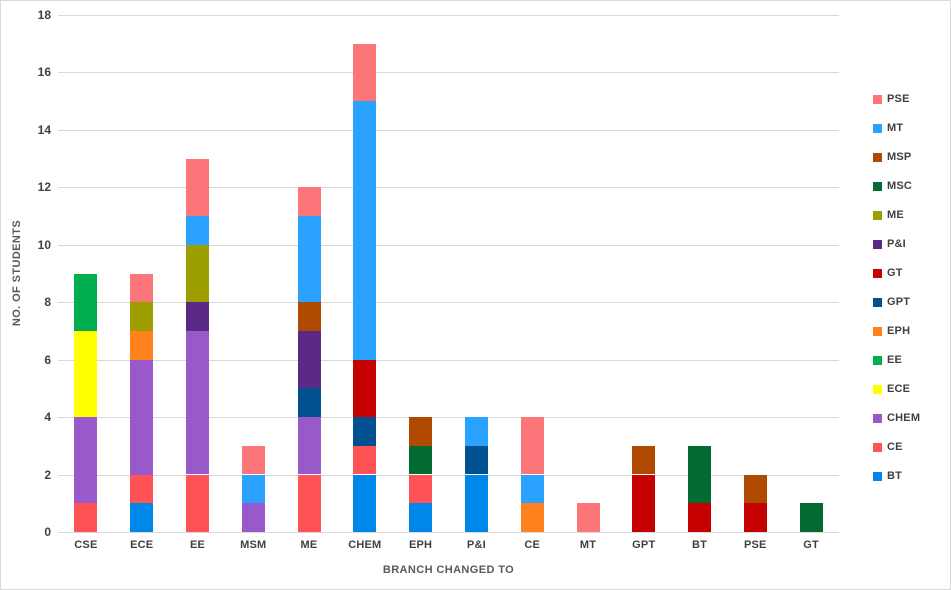  What do you see at coordinates (899, 331) in the screenshot?
I see `legend-label: EPH` at bounding box center [899, 331].